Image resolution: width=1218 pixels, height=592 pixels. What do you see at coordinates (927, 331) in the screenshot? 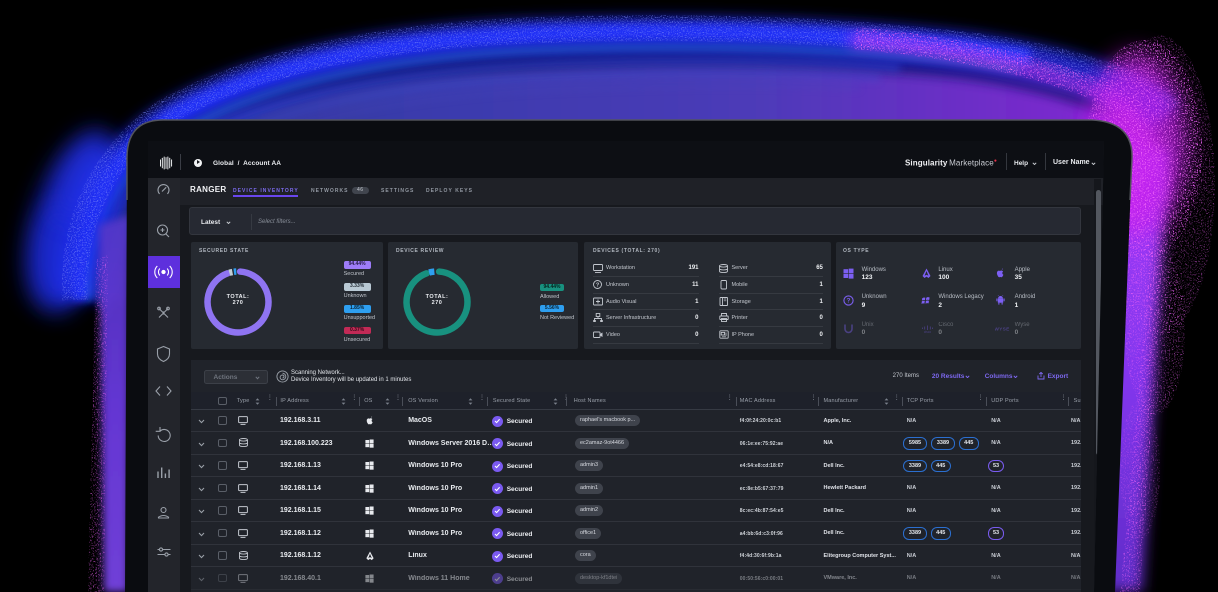
I see `svg-text: cisco` at bounding box center [927, 331].